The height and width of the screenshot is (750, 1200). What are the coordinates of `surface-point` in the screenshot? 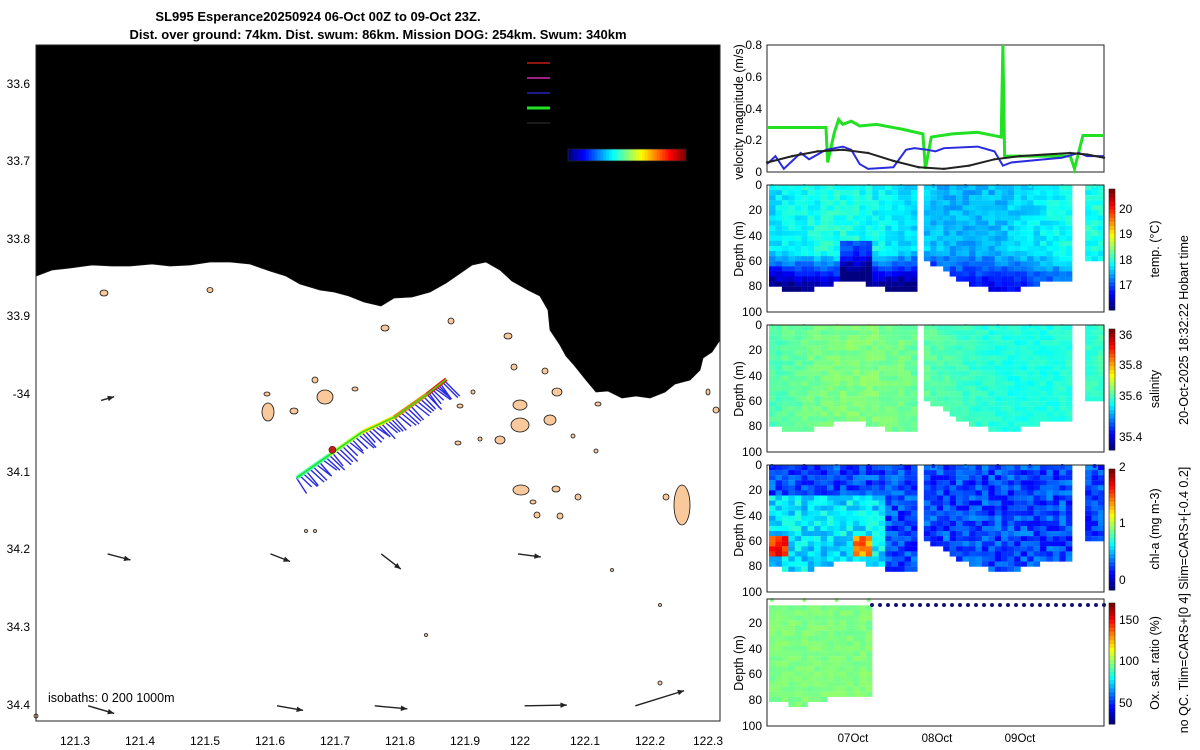 It's located at (1088, 605).